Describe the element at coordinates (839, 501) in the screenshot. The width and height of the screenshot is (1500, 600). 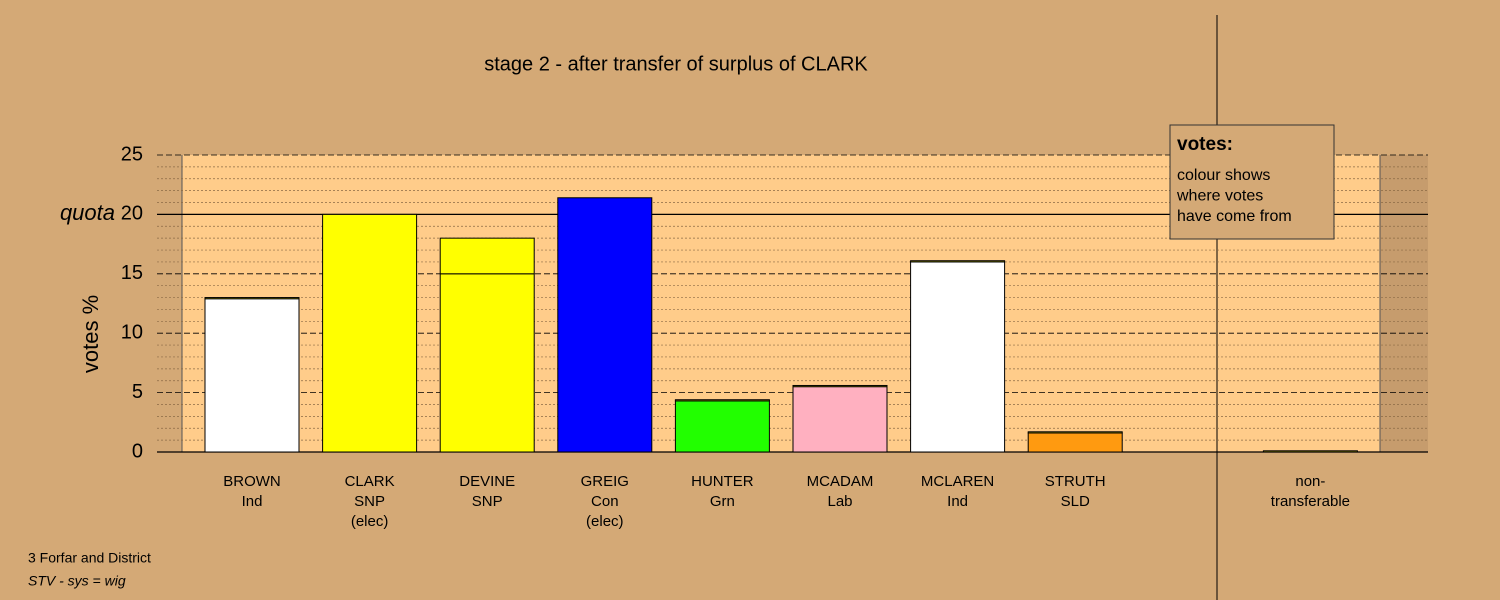
I see `x-tick-label: Lab` at that location.